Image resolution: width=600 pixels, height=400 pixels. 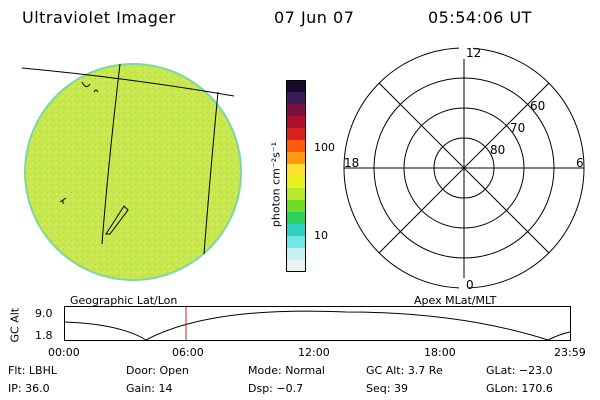 What do you see at coordinates (517, 128) in the screenshot?
I see `lat-label-70: 70` at bounding box center [517, 128].